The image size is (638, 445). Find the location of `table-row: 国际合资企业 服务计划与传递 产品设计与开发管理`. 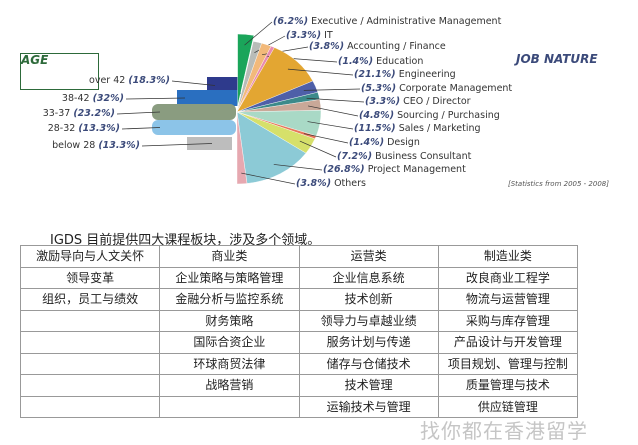

table-row: 国际合资企业 服务计划与传递 产品设计与开发管理 is located at coordinates (299, 342).